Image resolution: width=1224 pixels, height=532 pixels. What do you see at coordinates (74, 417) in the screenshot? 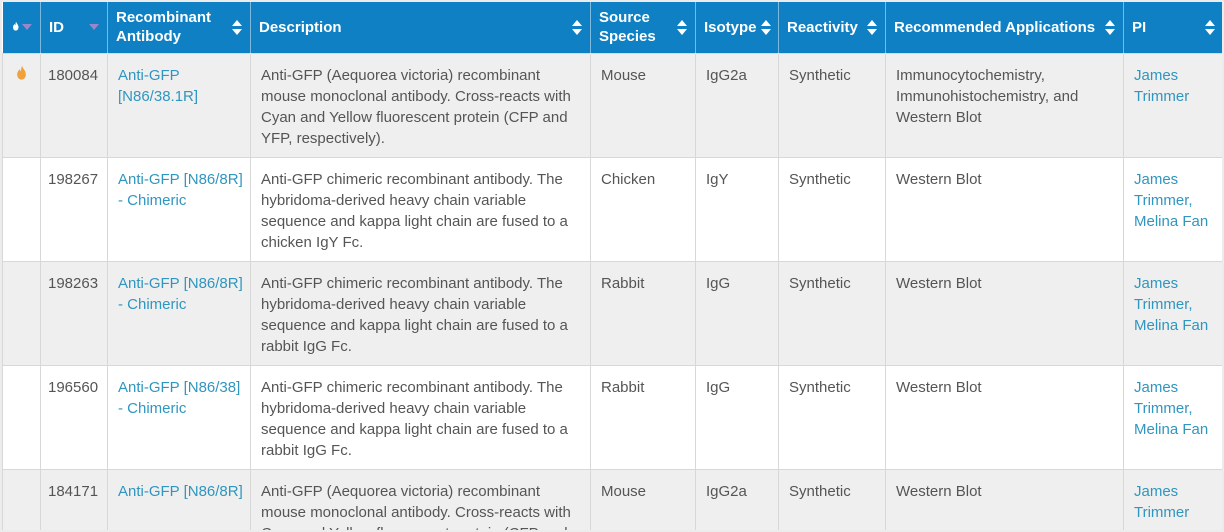
I see `id-cell: 196560` at bounding box center [74, 417].